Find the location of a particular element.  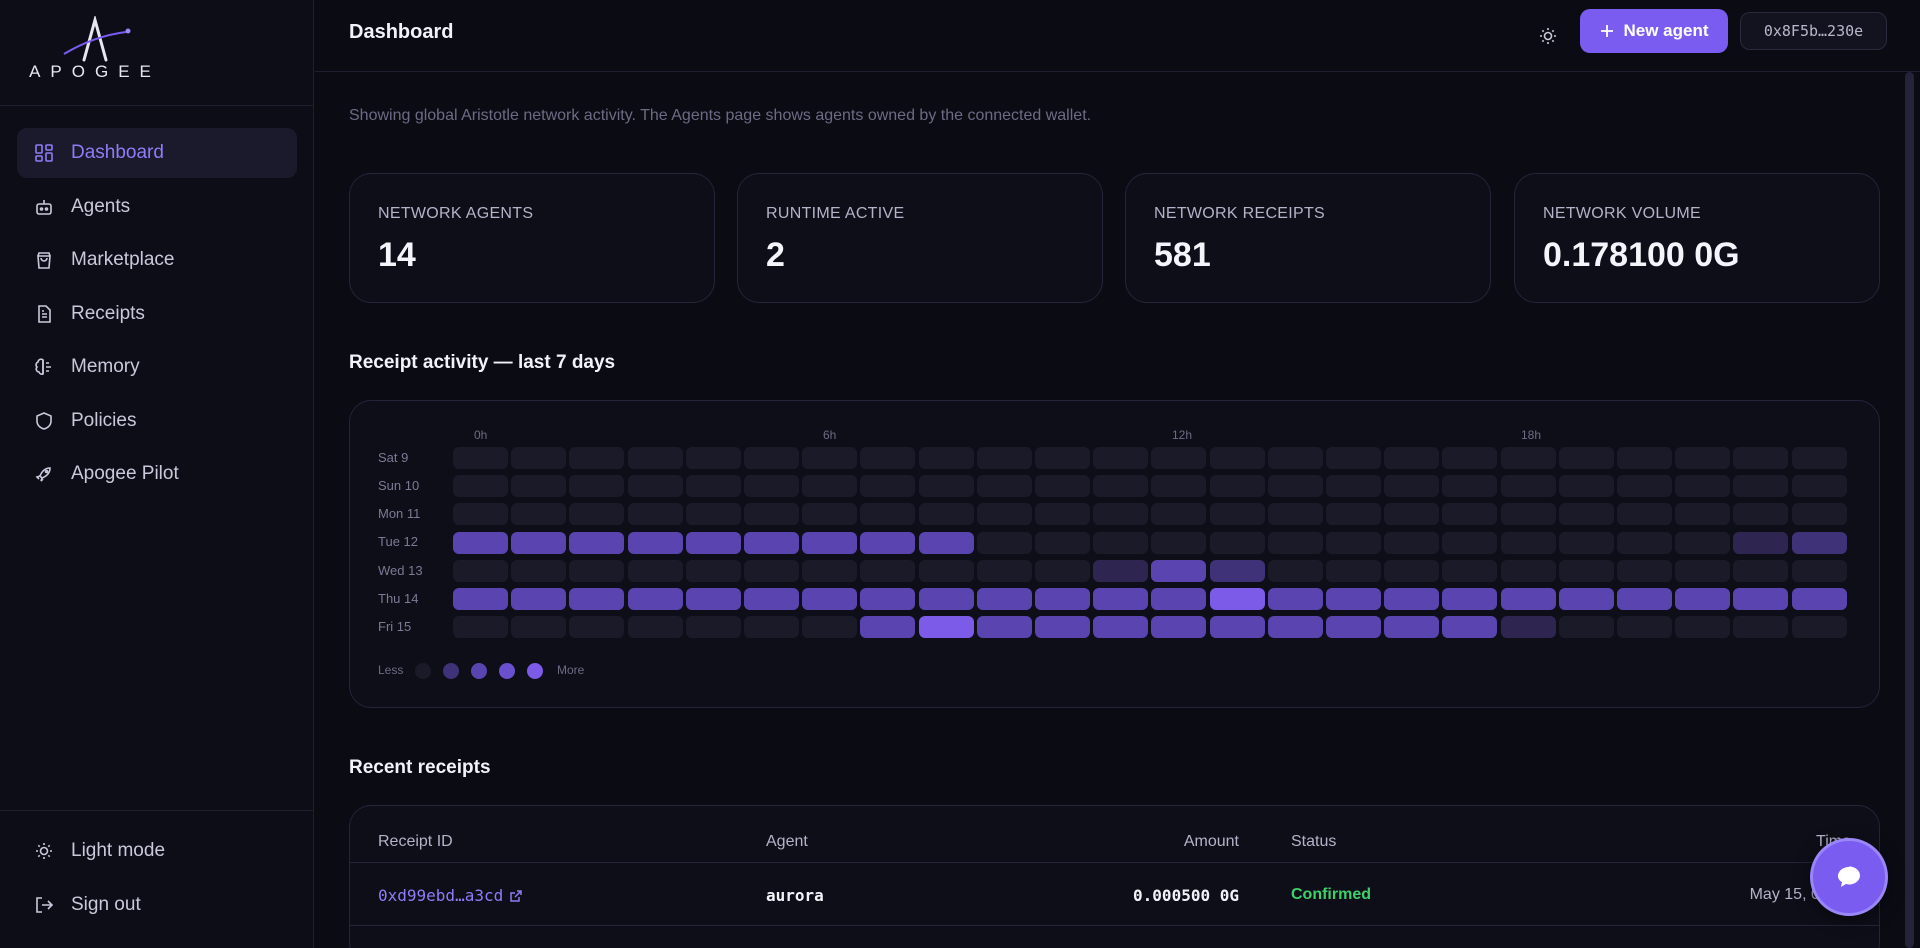

sign-out-button: Sign out is located at coordinates (157, 905).